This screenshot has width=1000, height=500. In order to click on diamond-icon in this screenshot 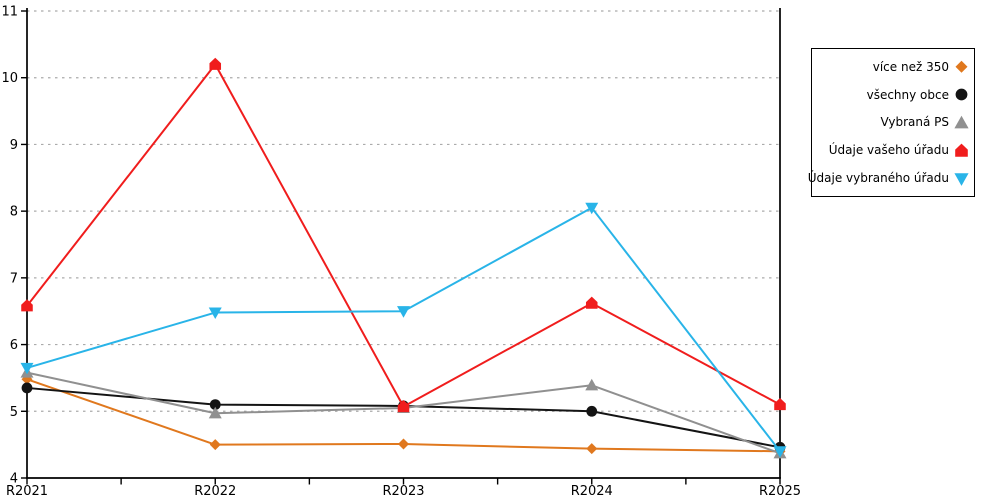, I will do `click(961, 66)`.